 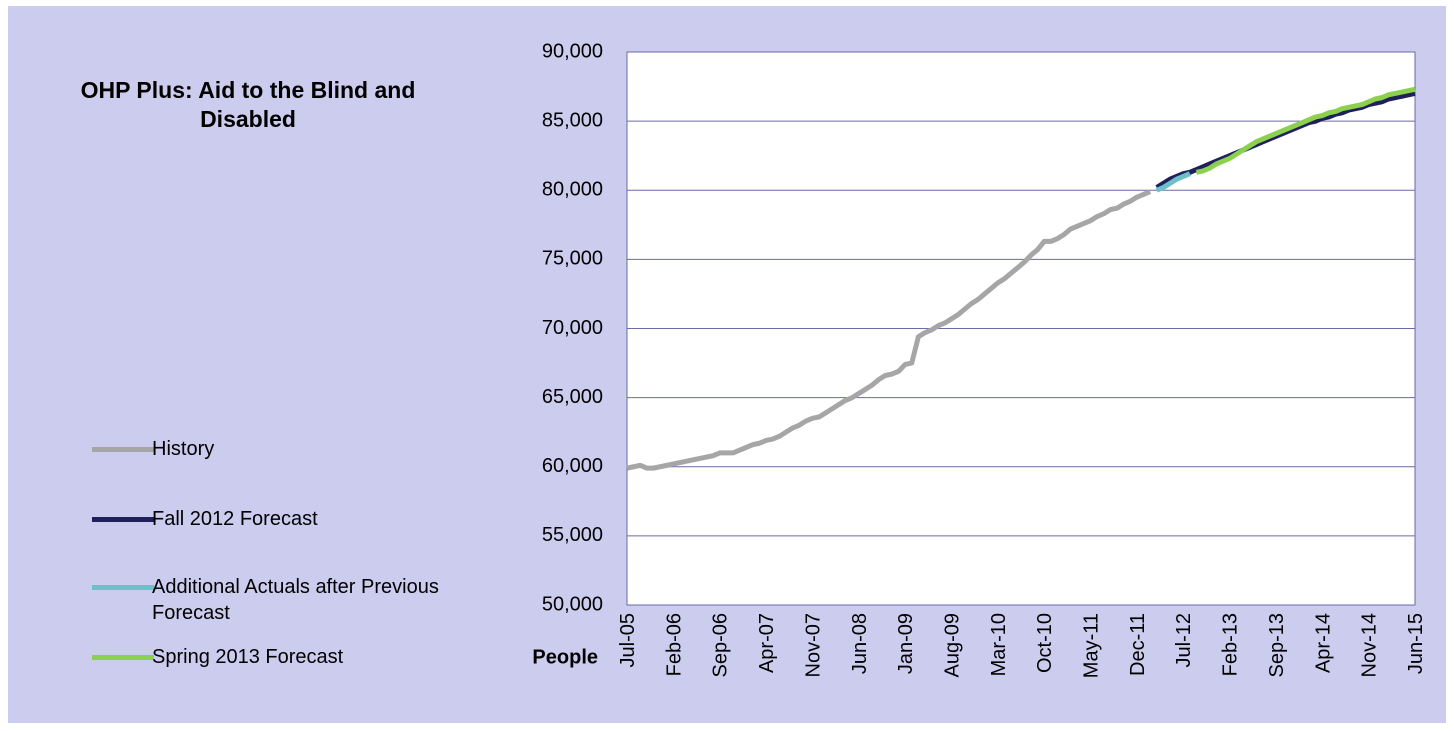 What do you see at coordinates (572, 466) in the screenshot?
I see `y-tick-label: 60,000` at bounding box center [572, 466].